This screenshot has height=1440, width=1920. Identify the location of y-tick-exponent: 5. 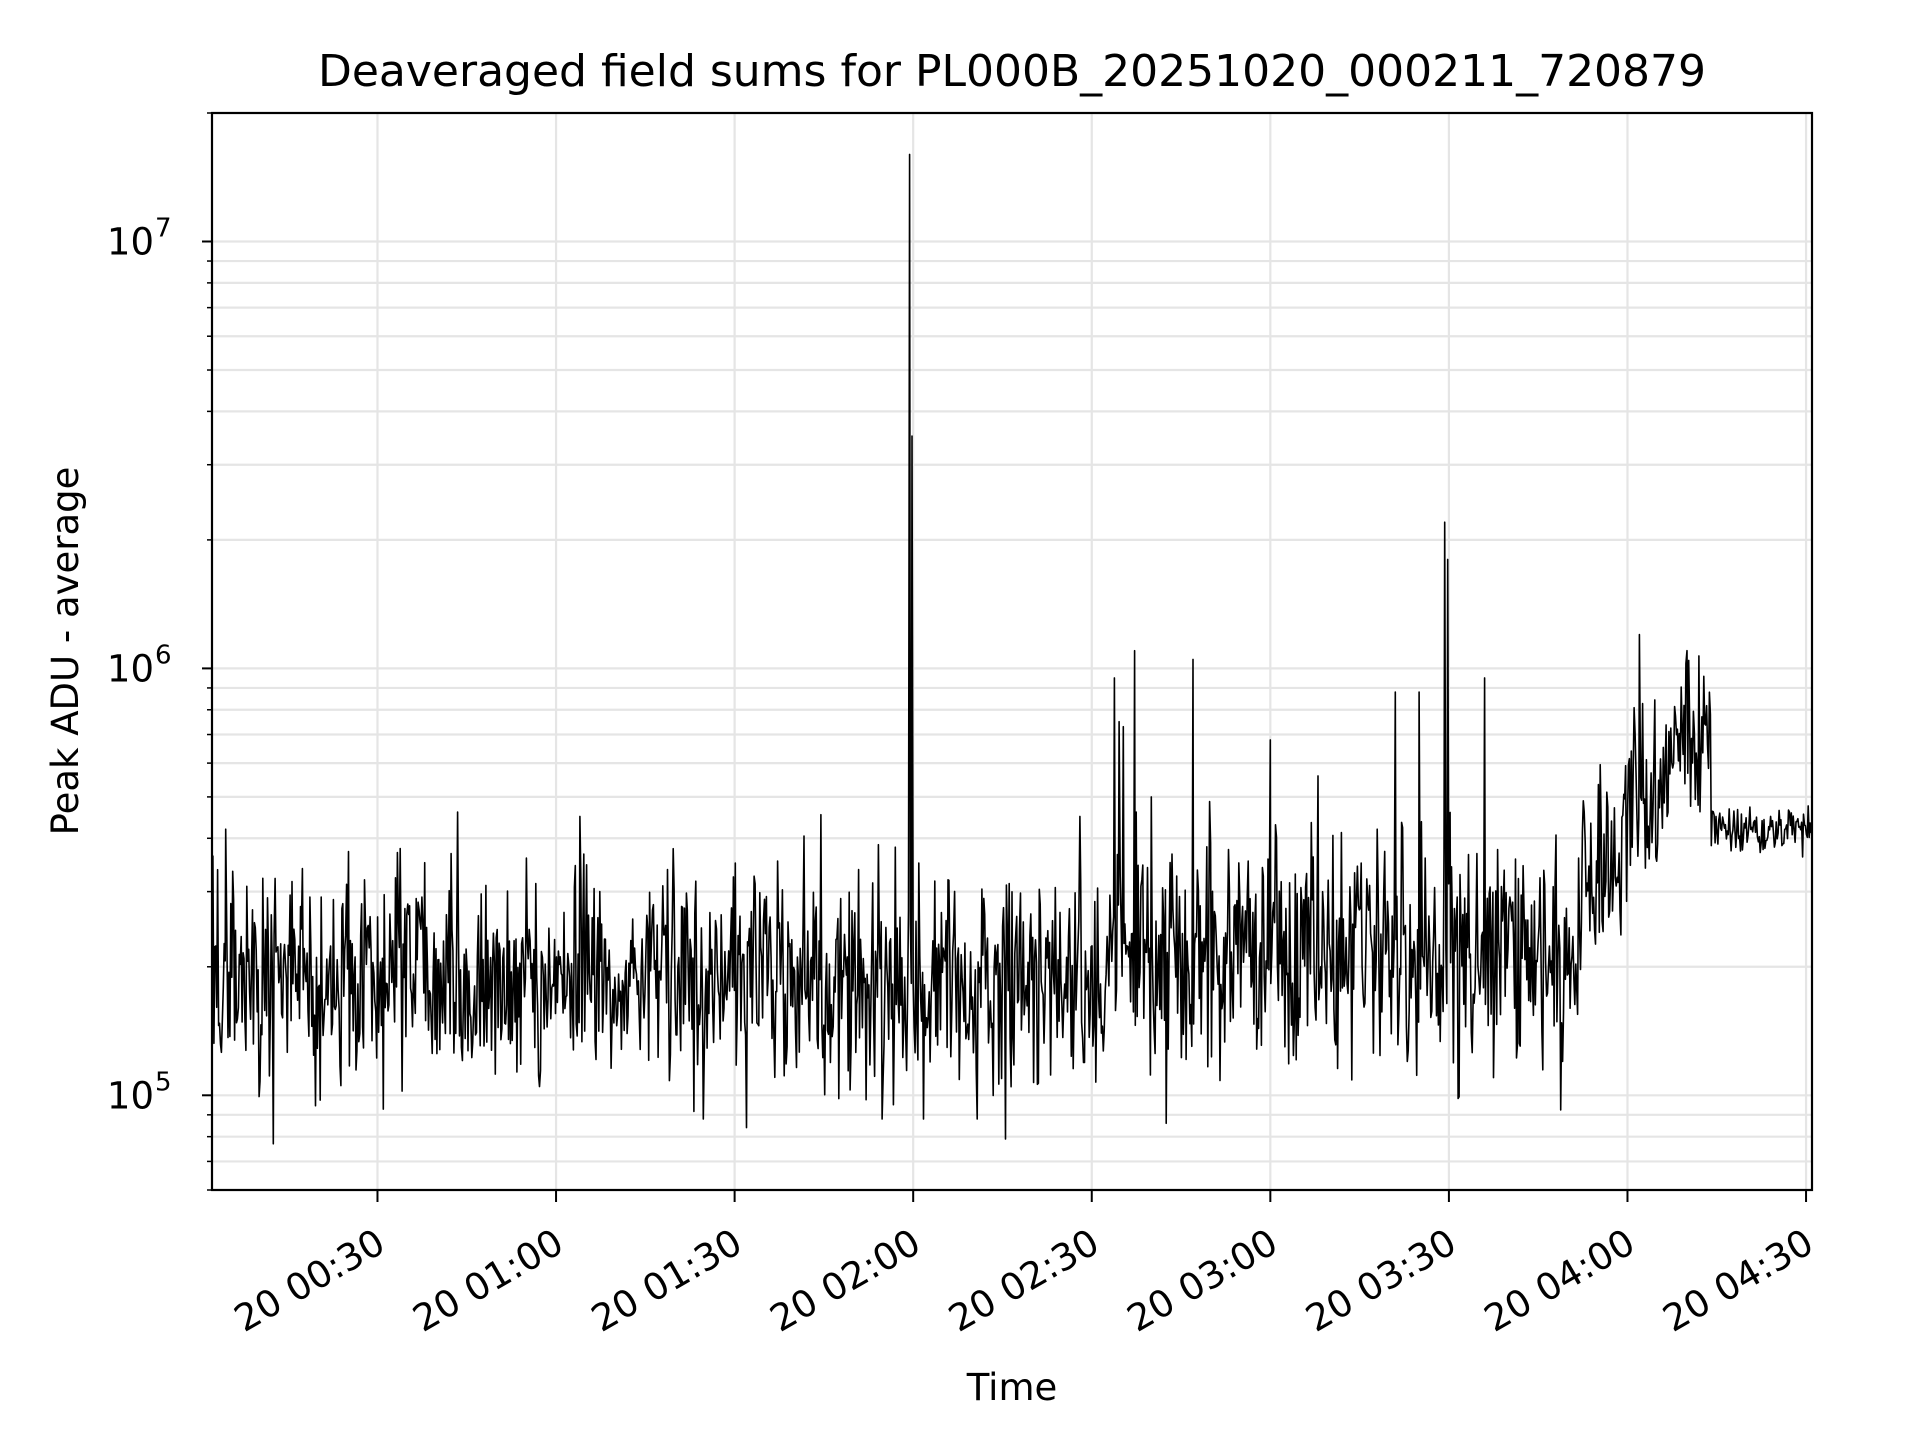
(163, 1082).